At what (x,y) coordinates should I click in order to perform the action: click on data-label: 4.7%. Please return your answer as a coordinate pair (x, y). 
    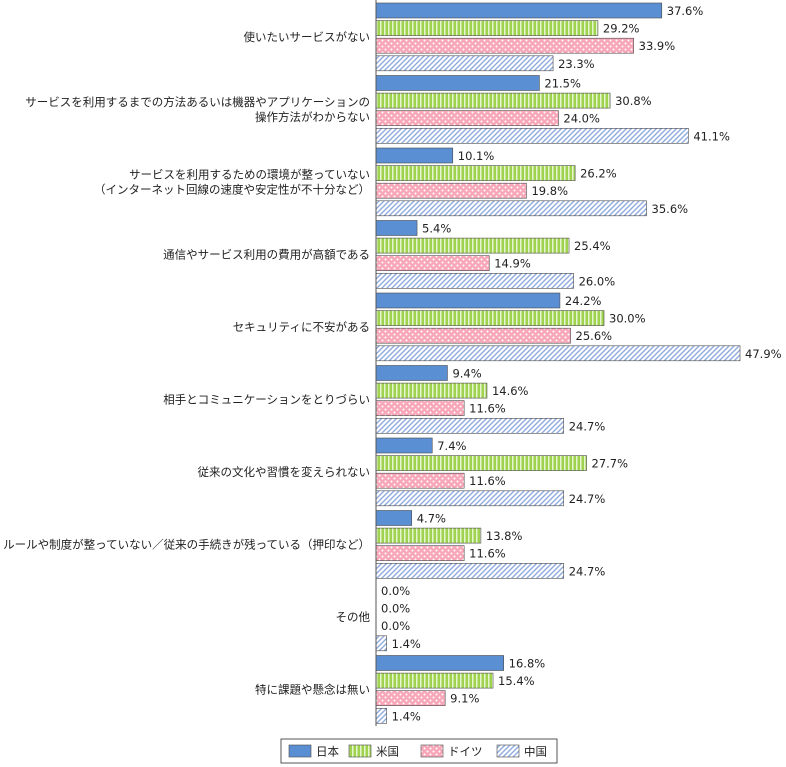
    Looking at the image, I should click on (431, 519).